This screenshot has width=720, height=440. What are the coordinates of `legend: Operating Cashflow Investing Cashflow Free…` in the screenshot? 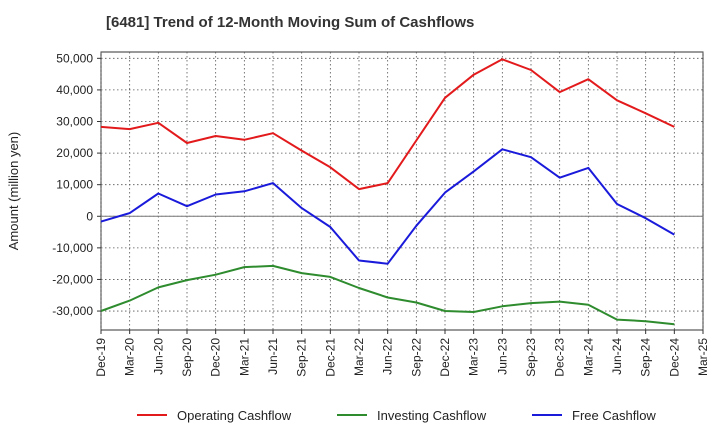 It's located at (396, 415).